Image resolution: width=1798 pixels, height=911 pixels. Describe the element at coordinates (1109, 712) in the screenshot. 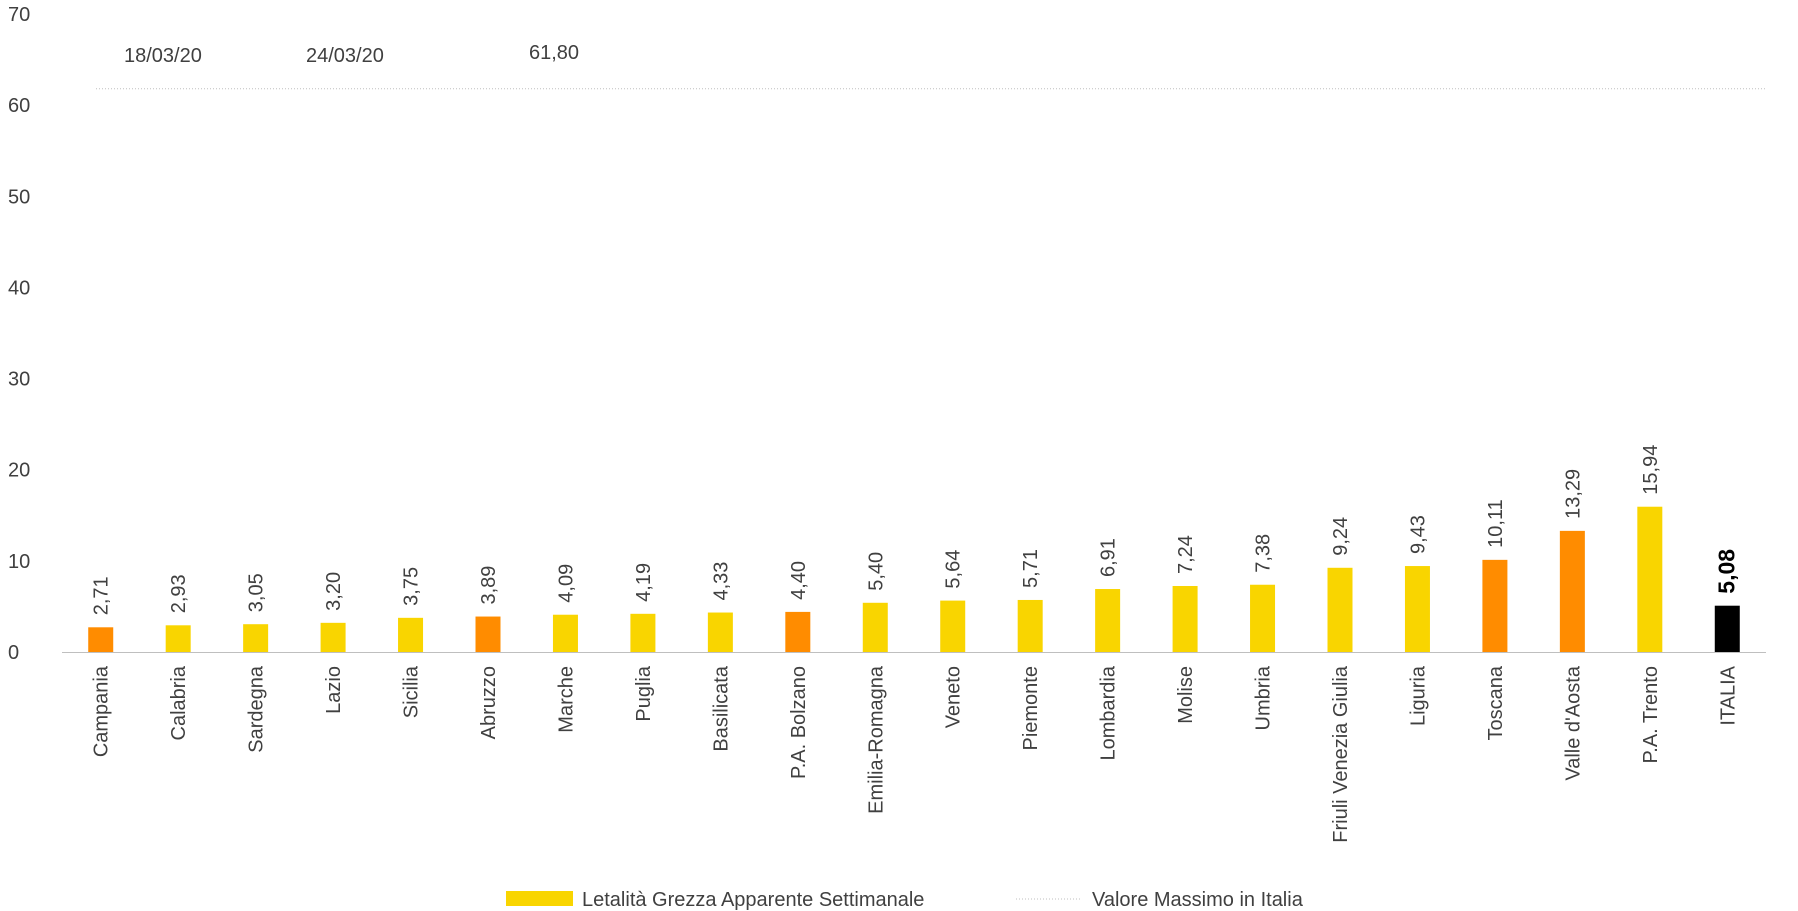

I see `x-tick-label: Lombardia` at that location.